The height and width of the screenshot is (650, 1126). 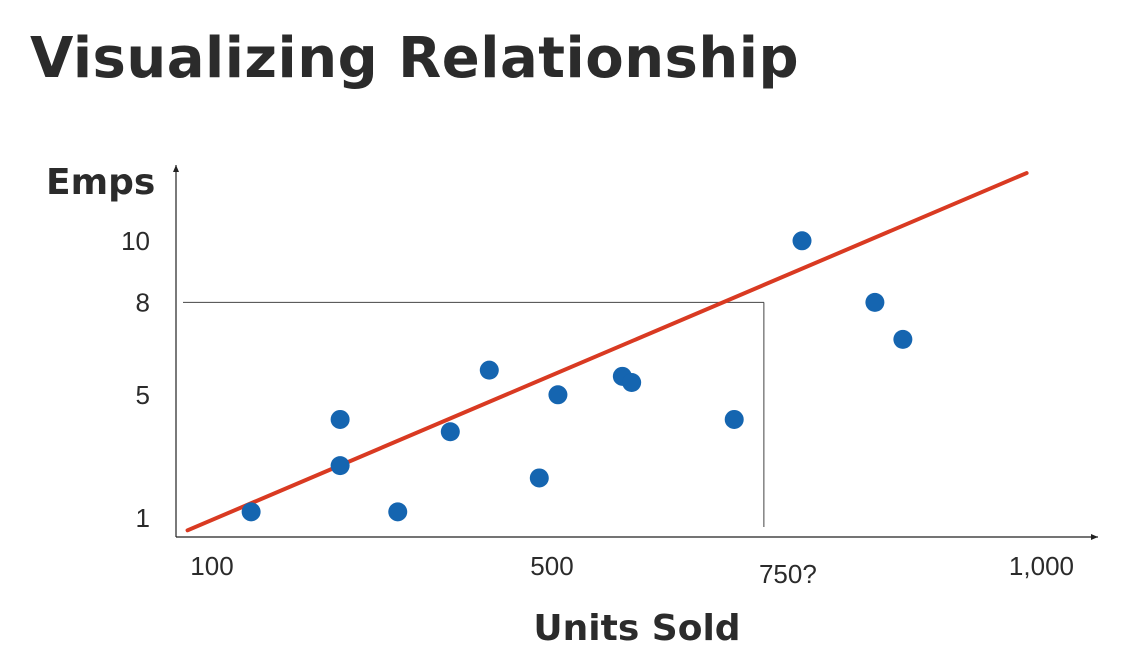 I want to click on x-tick-label-500: 500, so click(x=551, y=566).